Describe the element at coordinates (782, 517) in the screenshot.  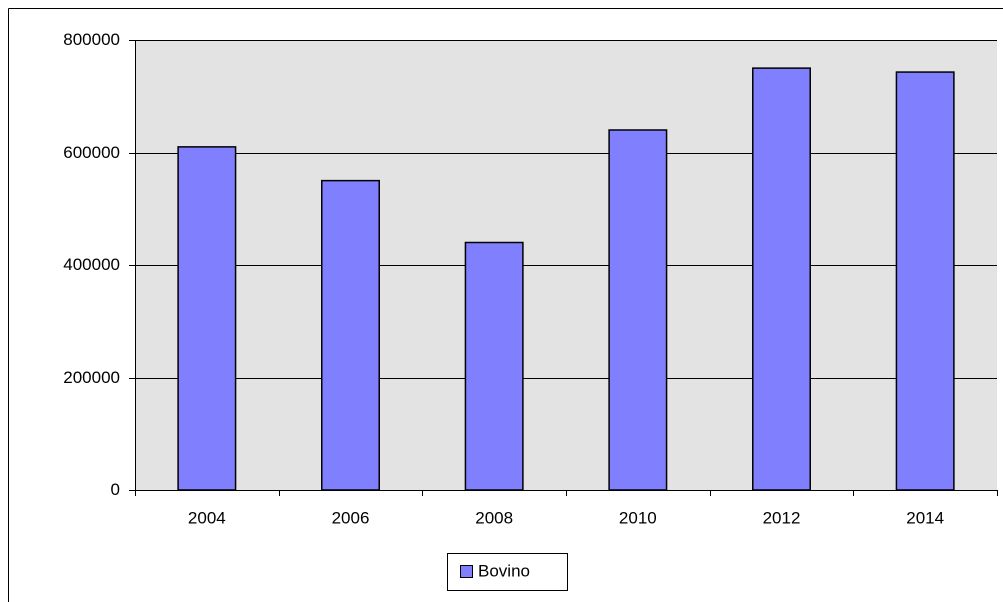
I see `x-tick-label: 2012` at that location.